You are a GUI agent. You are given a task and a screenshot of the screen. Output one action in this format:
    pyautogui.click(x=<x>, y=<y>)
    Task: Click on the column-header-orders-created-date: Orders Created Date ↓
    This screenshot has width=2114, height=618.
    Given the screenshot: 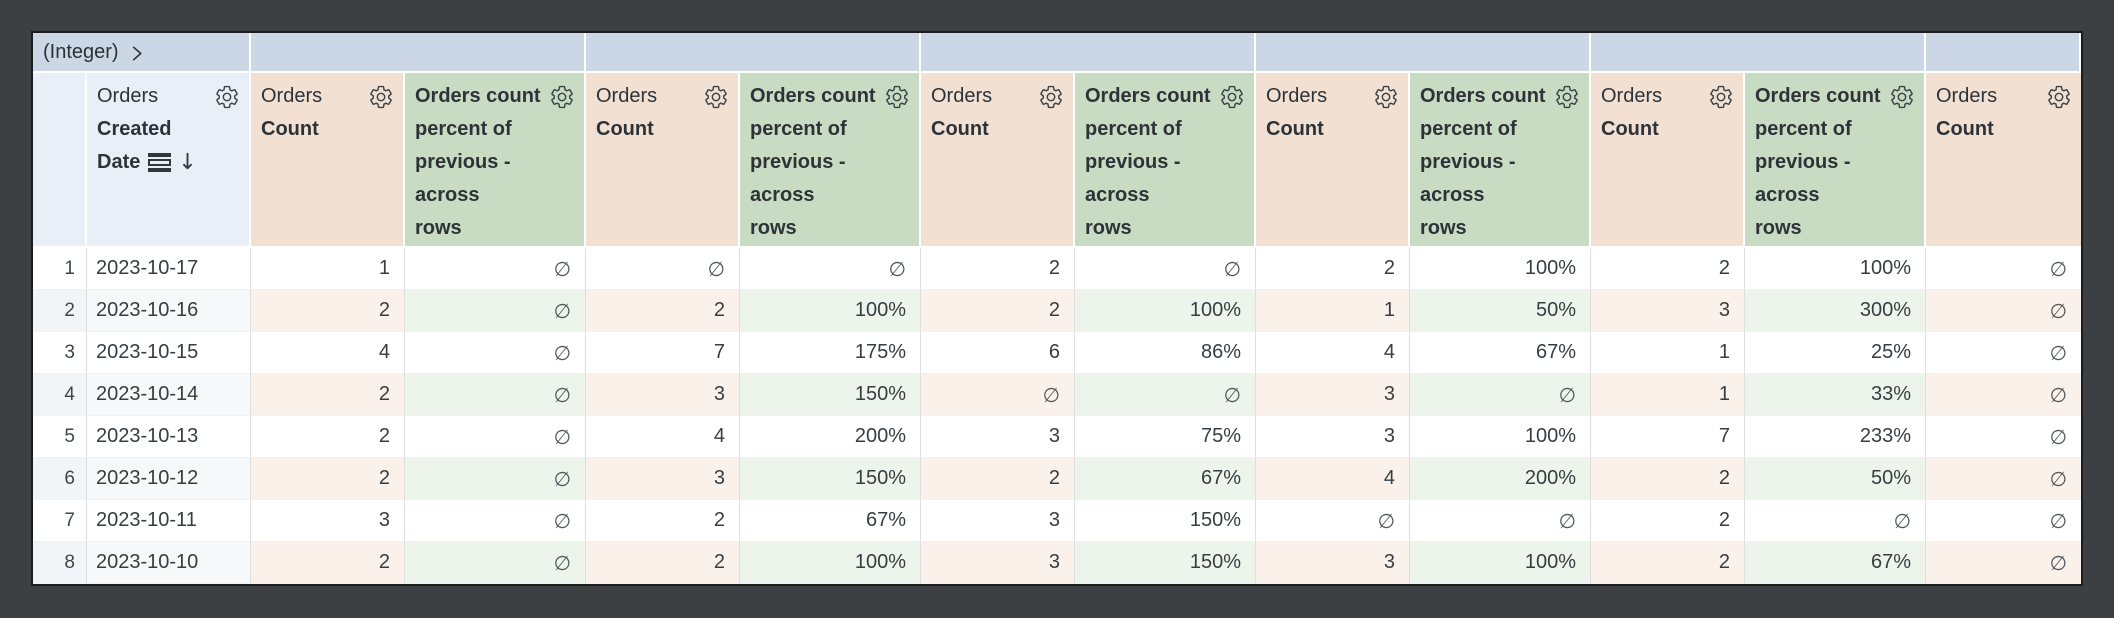 What is the action you would take?
    pyautogui.click(x=169, y=159)
    